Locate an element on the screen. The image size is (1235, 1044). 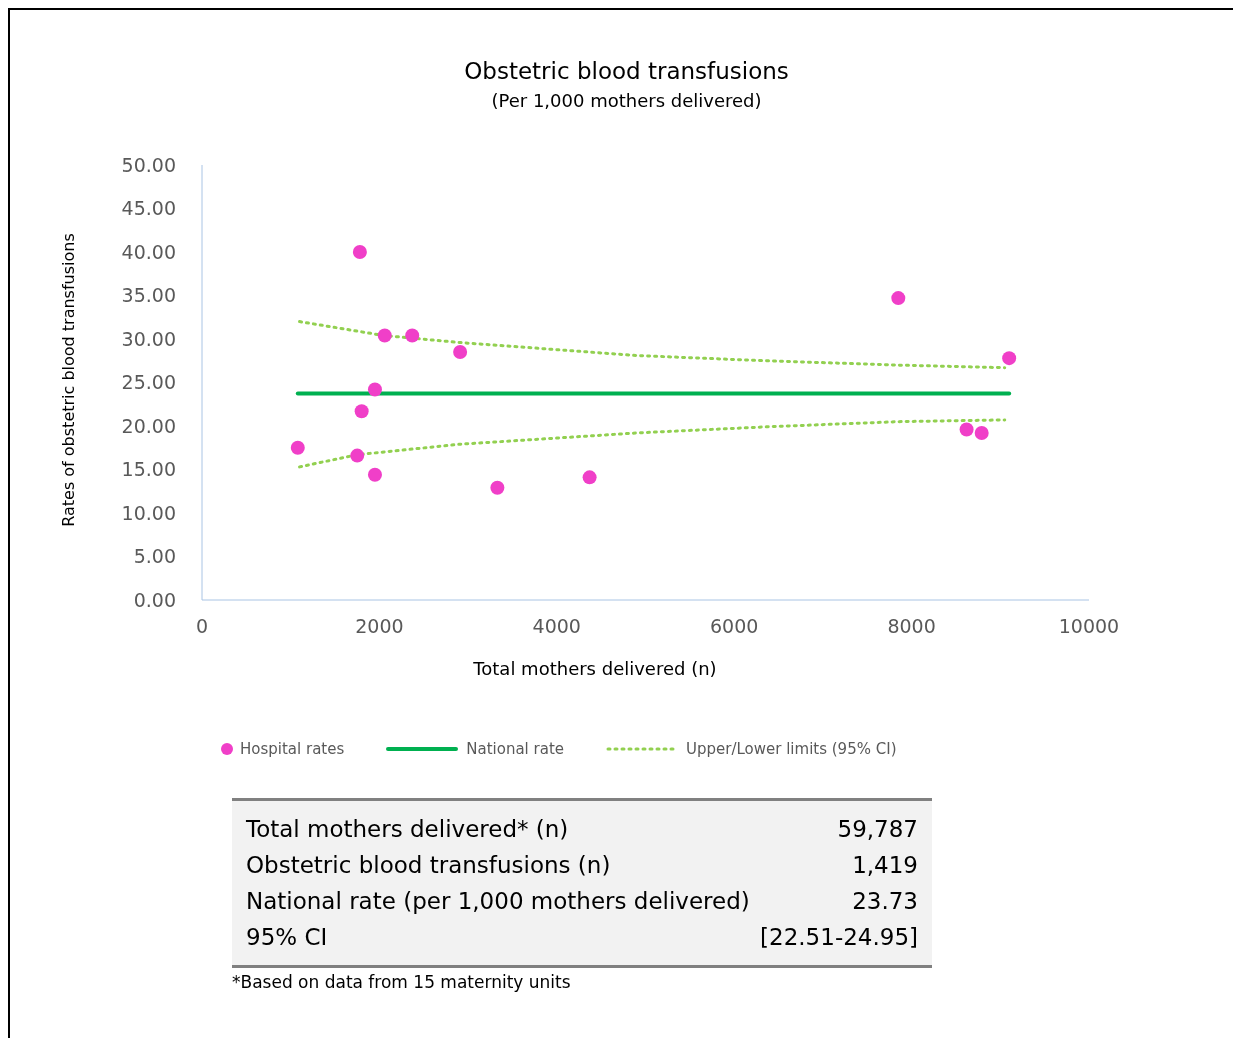
y-tick-label: 15.00 is located at coordinates (148, 469).